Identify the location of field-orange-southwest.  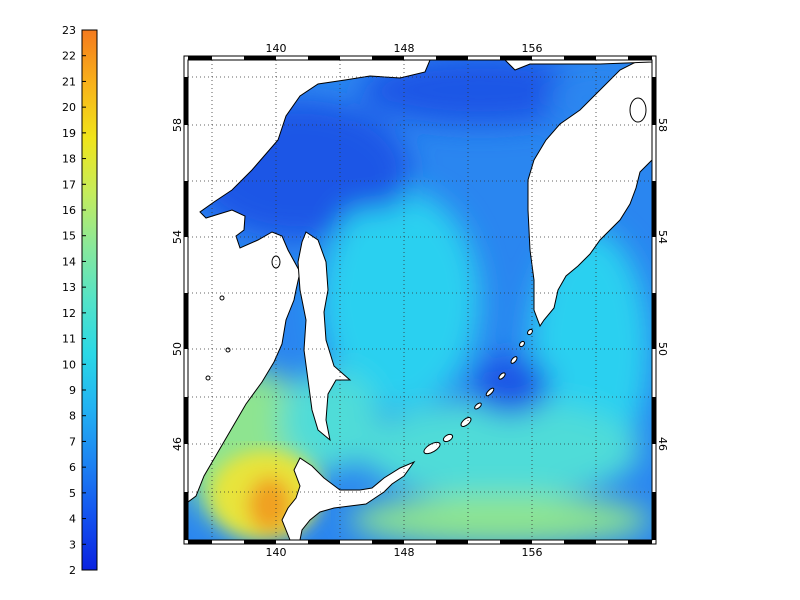
(270, 505).